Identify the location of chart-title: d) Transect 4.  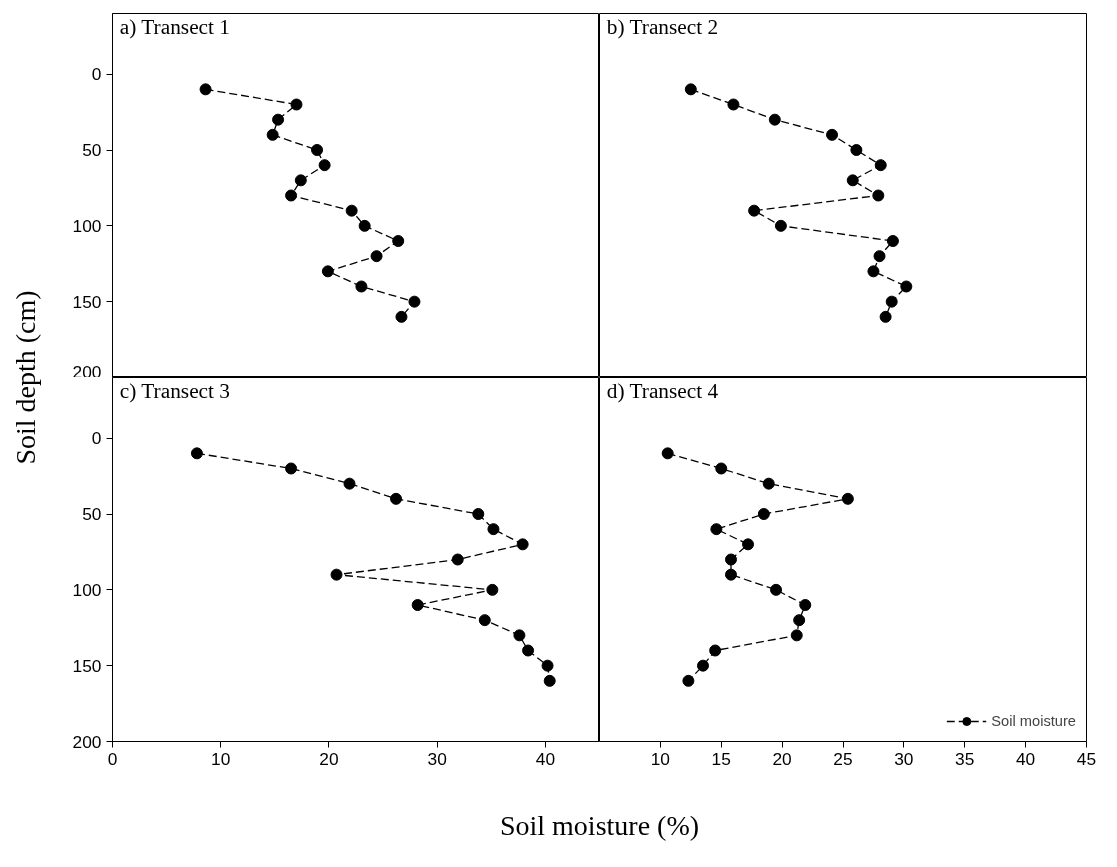
(662, 391).